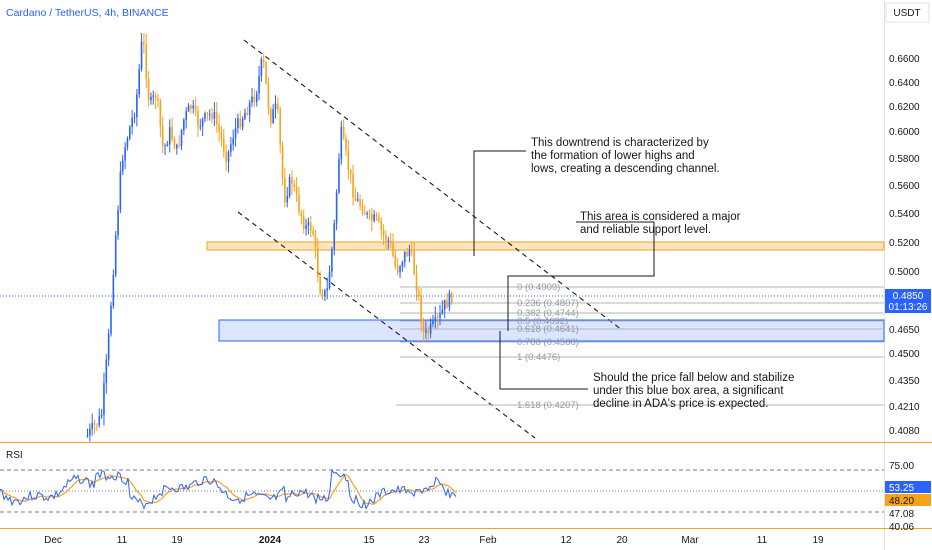 This screenshot has height=550, width=932. Describe the element at coordinates (87, 13) in the screenshot. I see `symbol-title: Cardano / TetherUS, 4h, BINANCE` at that location.